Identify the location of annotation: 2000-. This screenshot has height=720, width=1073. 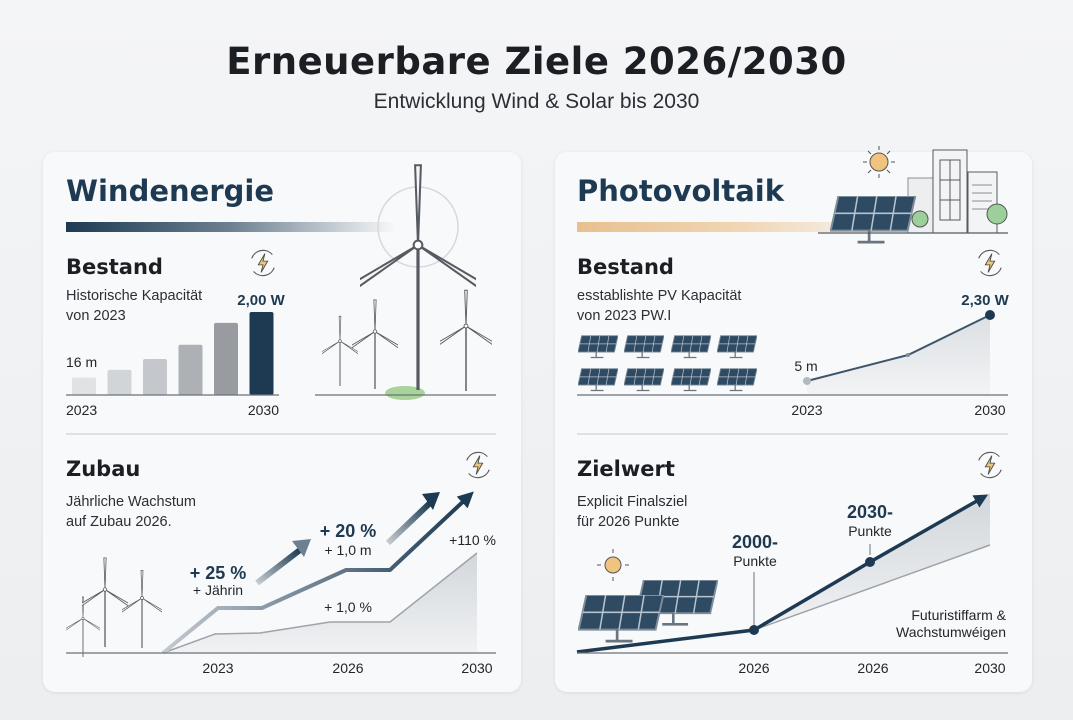
(755, 542).